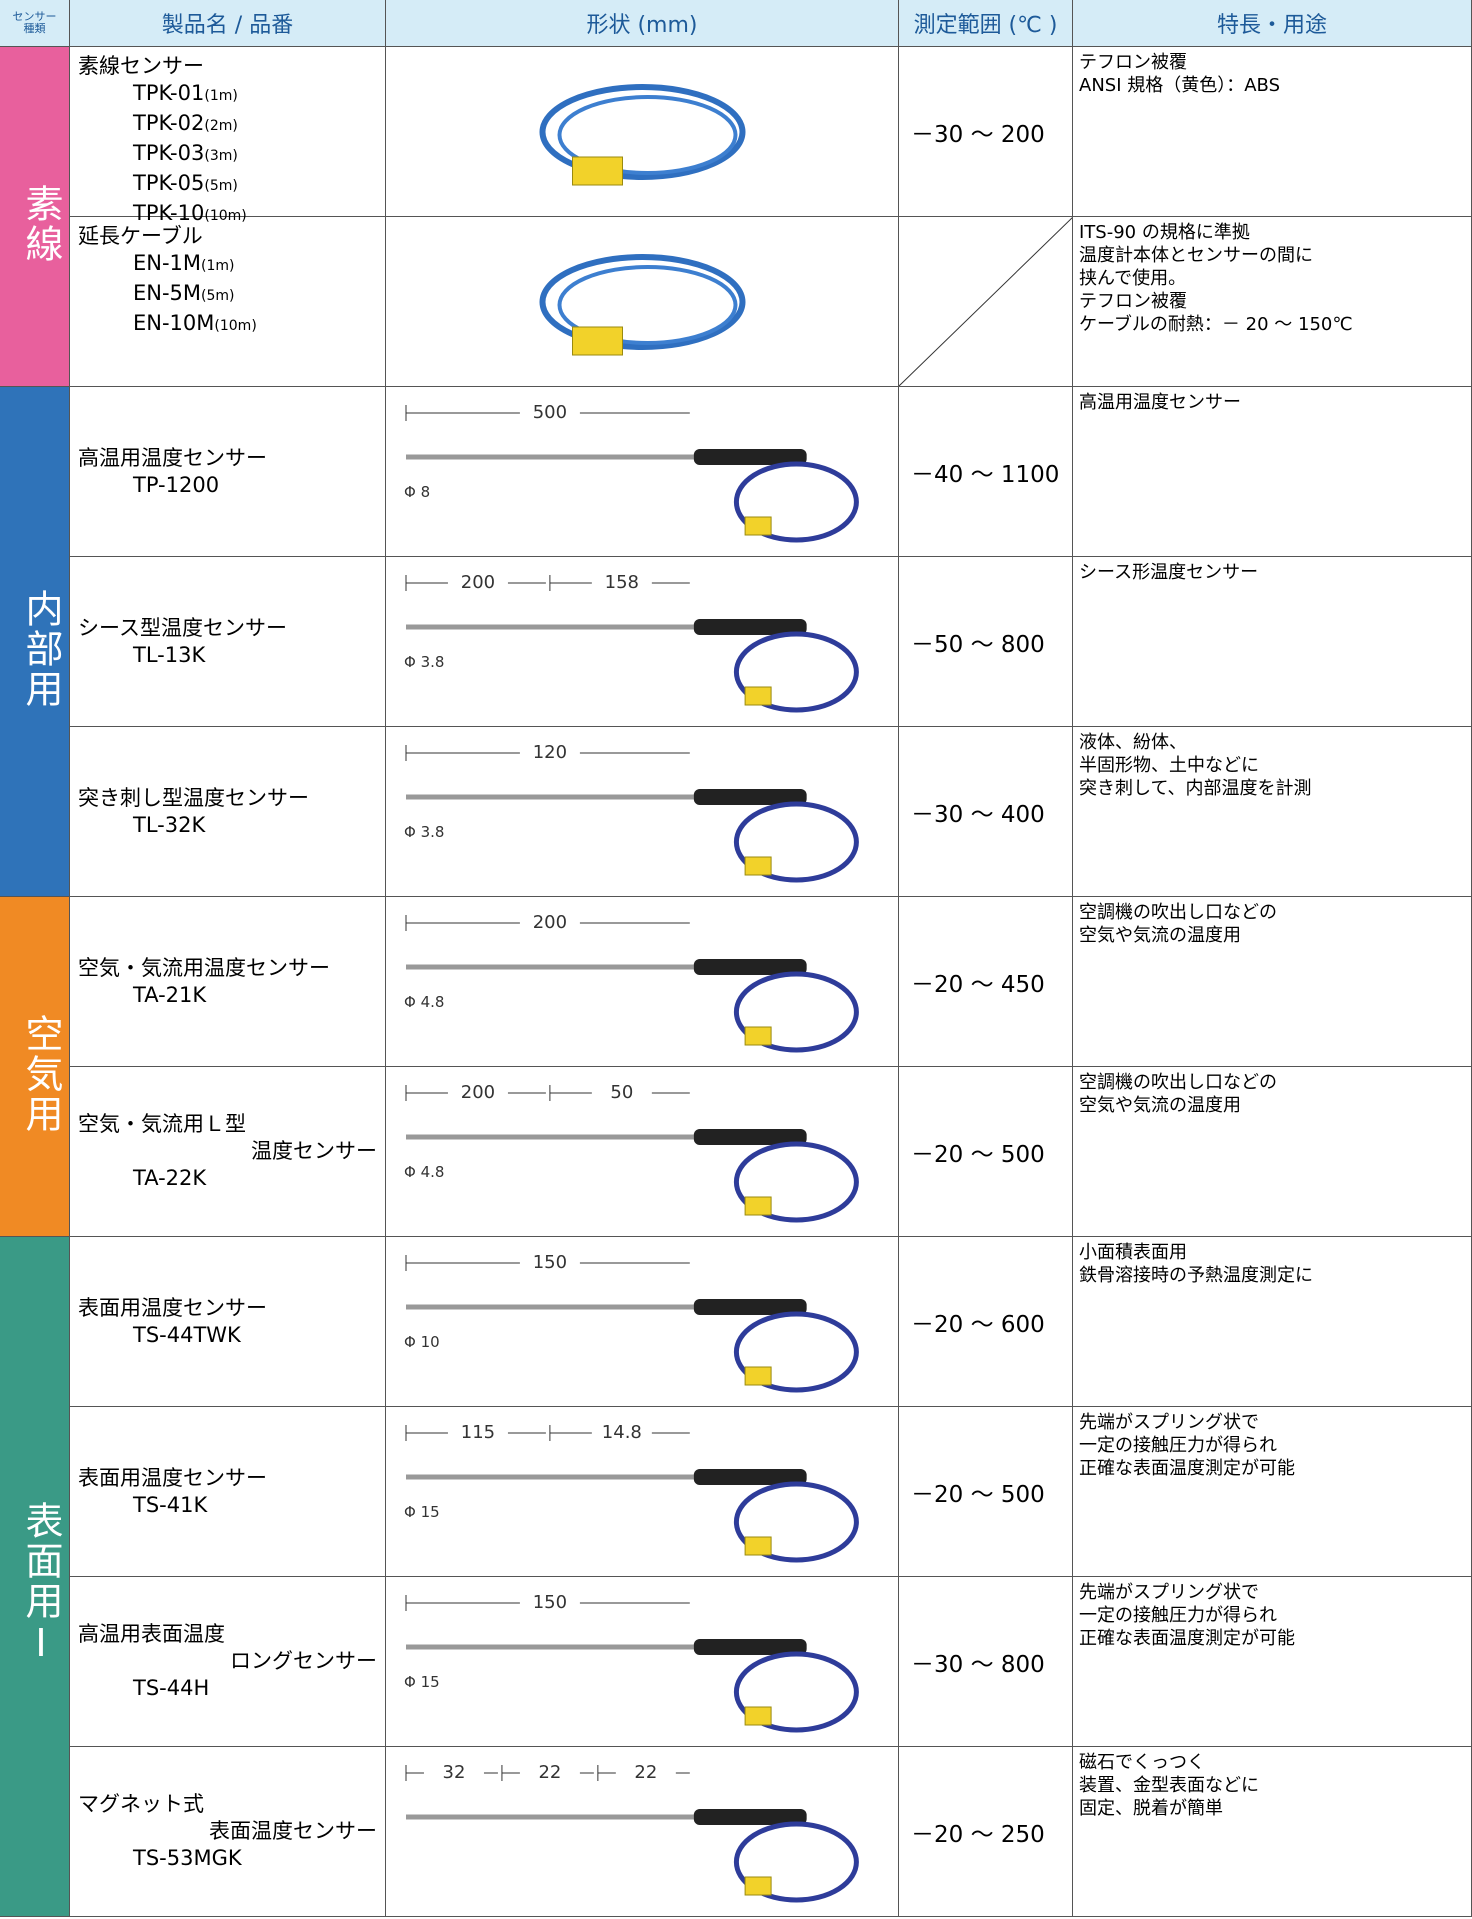 The width and height of the screenshot is (1472, 1919). What do you see at coordinates (227, 1634) in the screenshot?
I see `name-line: 高温用表面温度` at bounding box center [227, 1634].